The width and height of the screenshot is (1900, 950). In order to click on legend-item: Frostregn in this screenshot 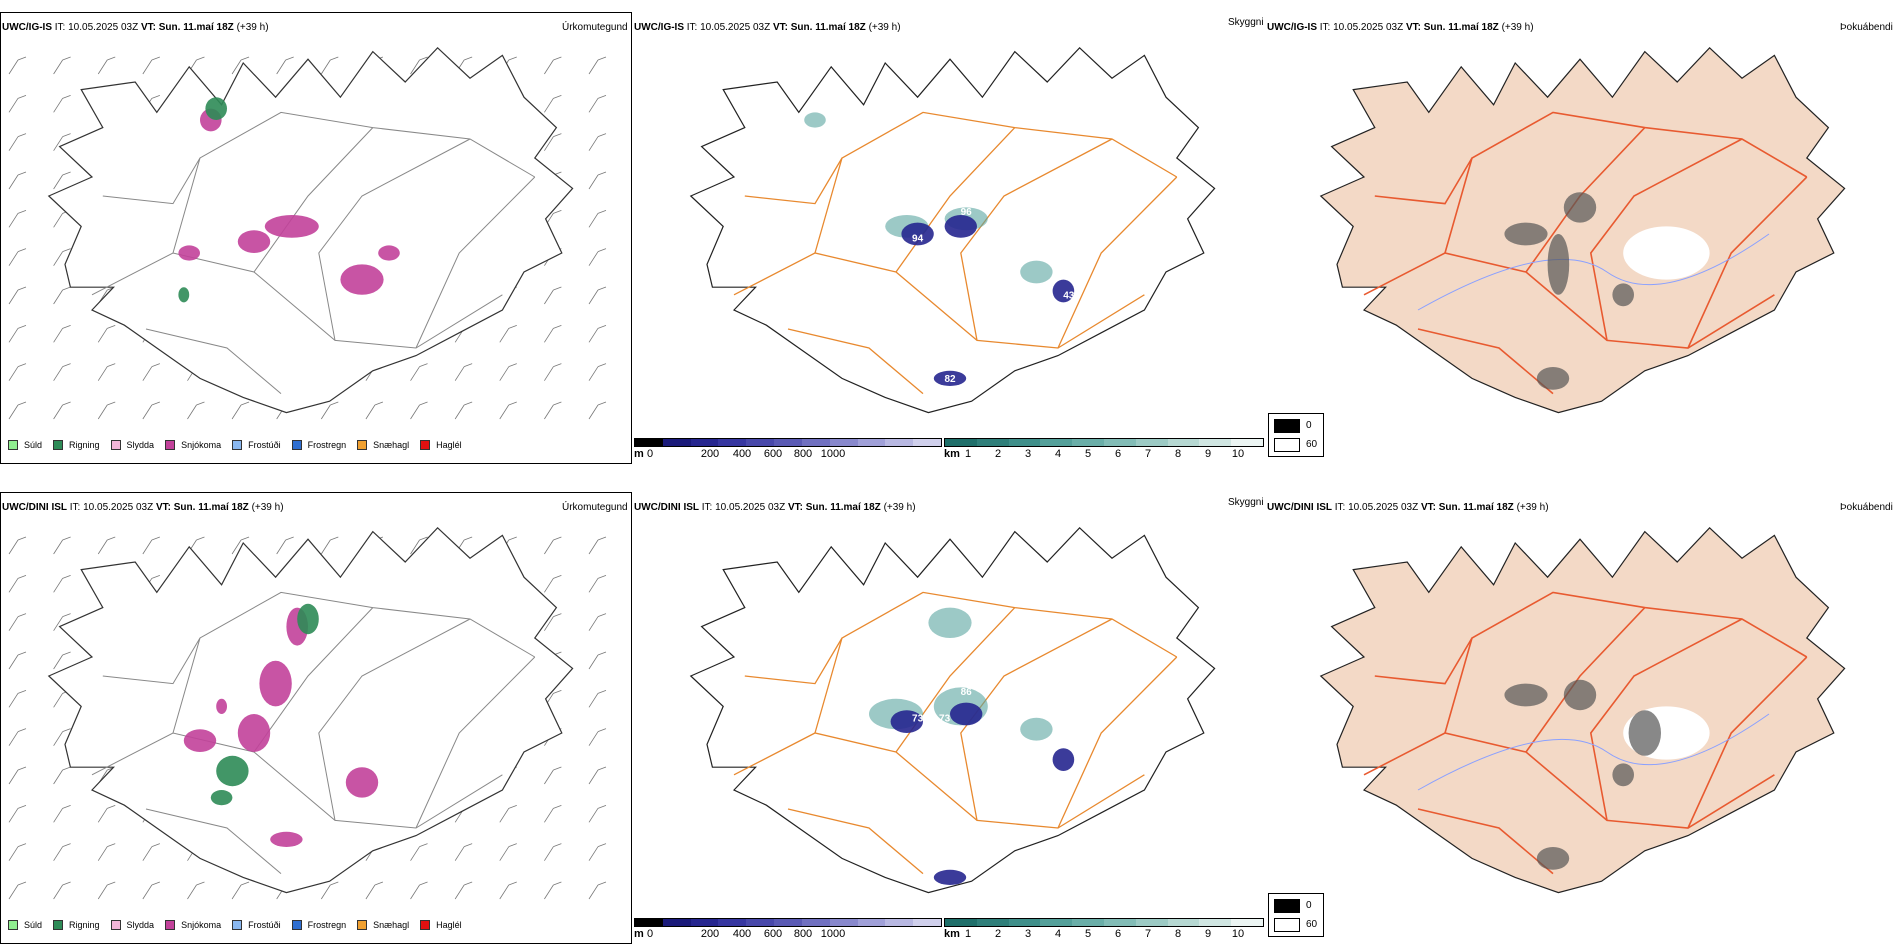, I will do `click(318, 925)`.